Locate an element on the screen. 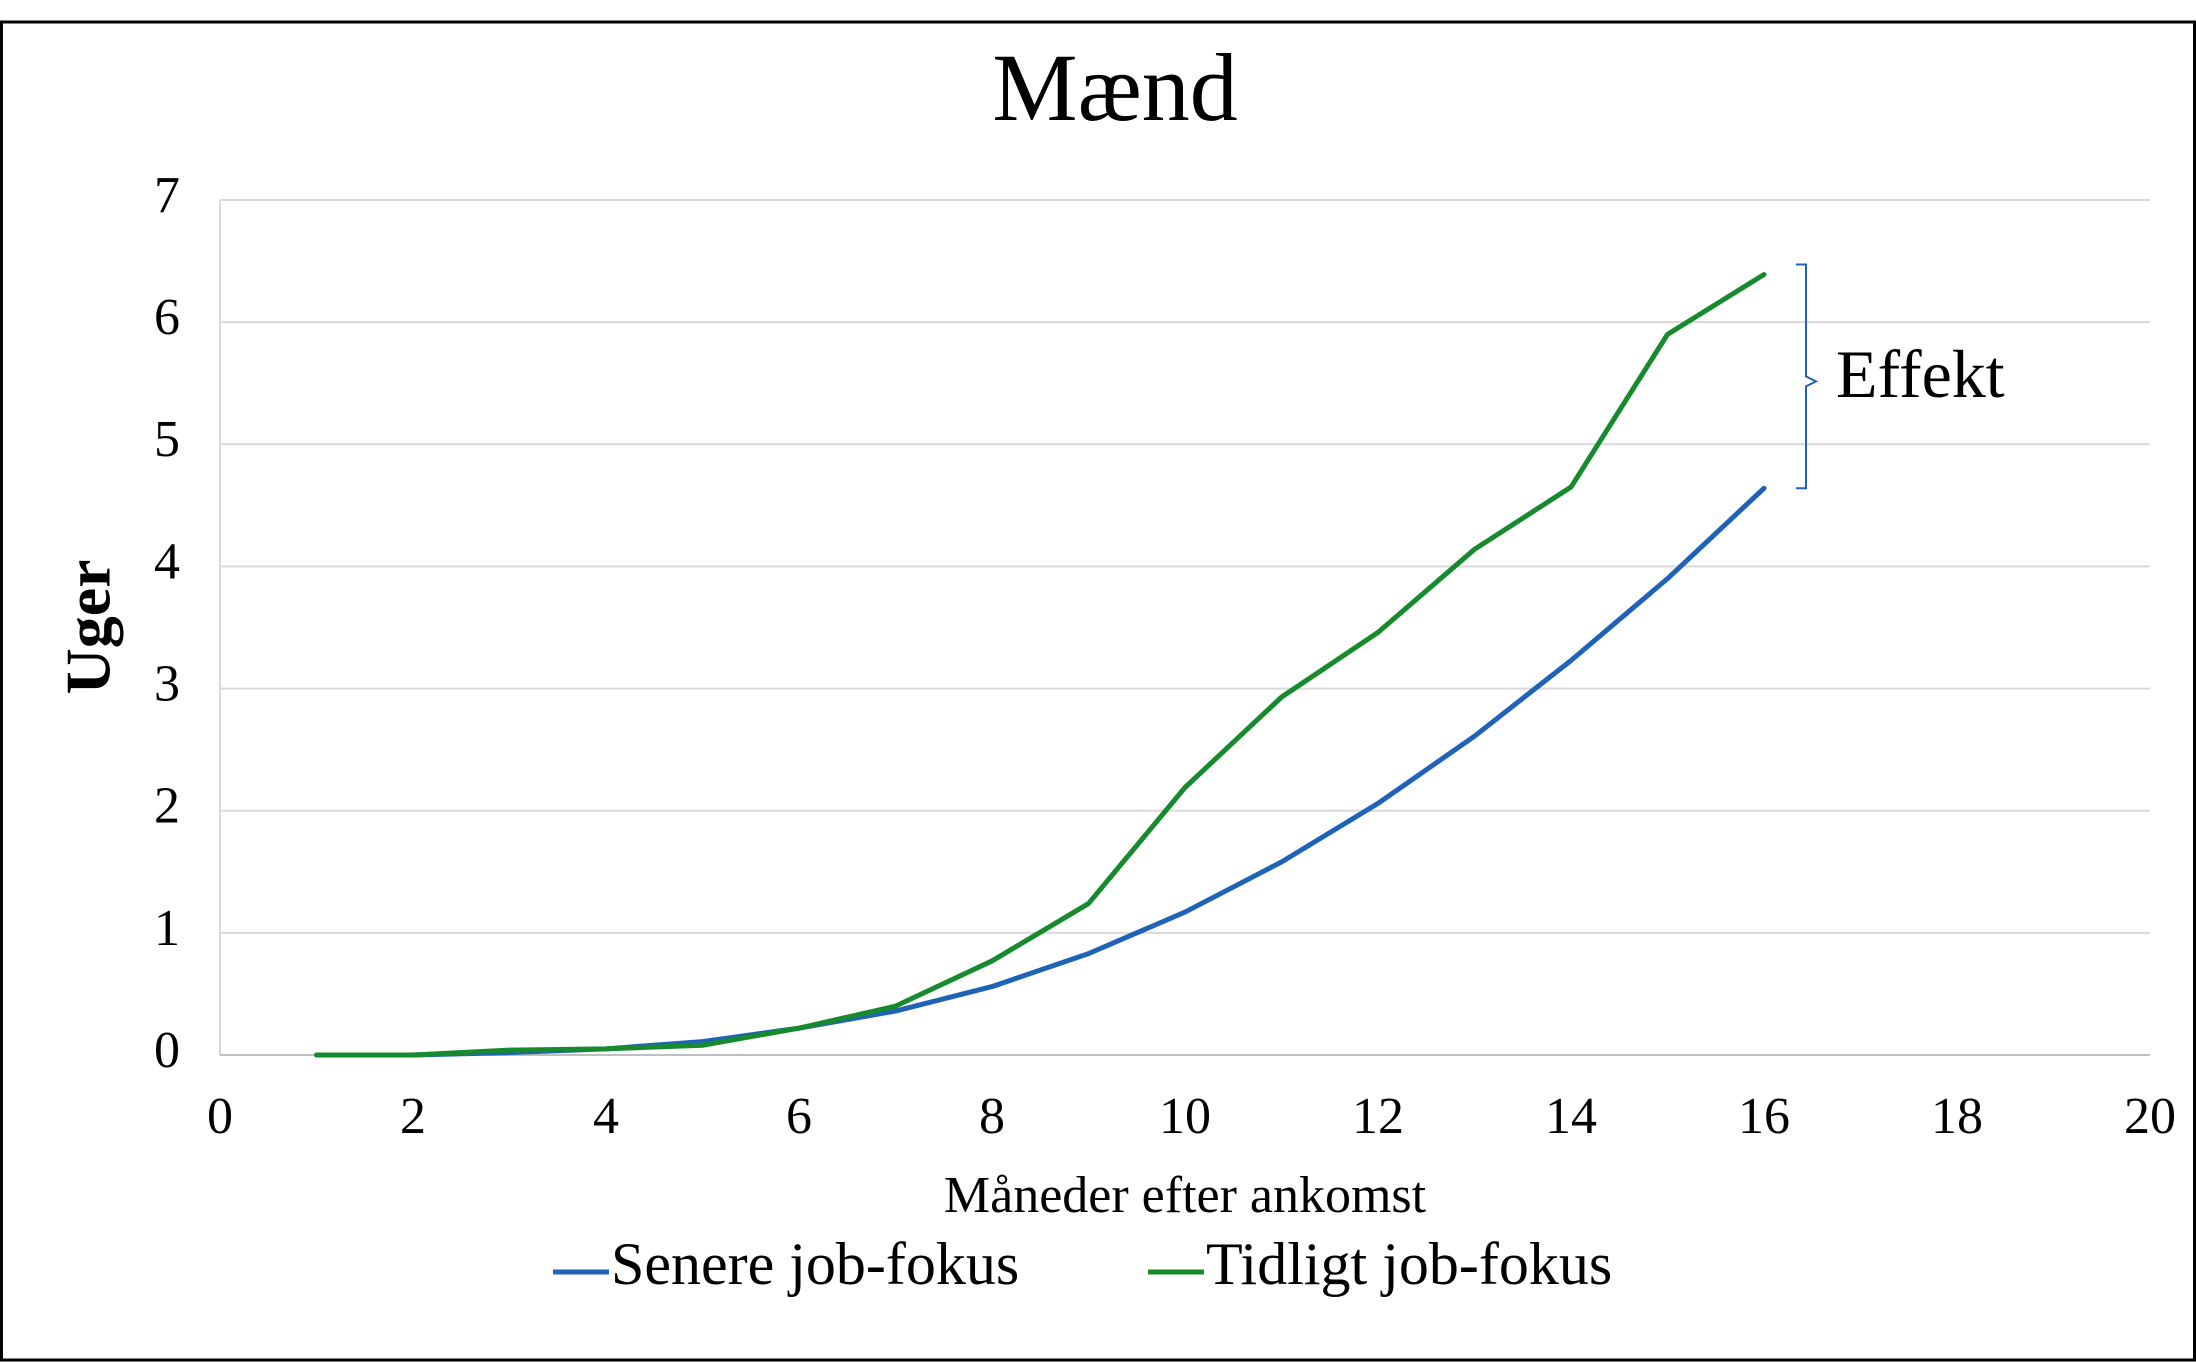  legend-label: Tidligt job-fokus is located at coordinates (1409, 1264).